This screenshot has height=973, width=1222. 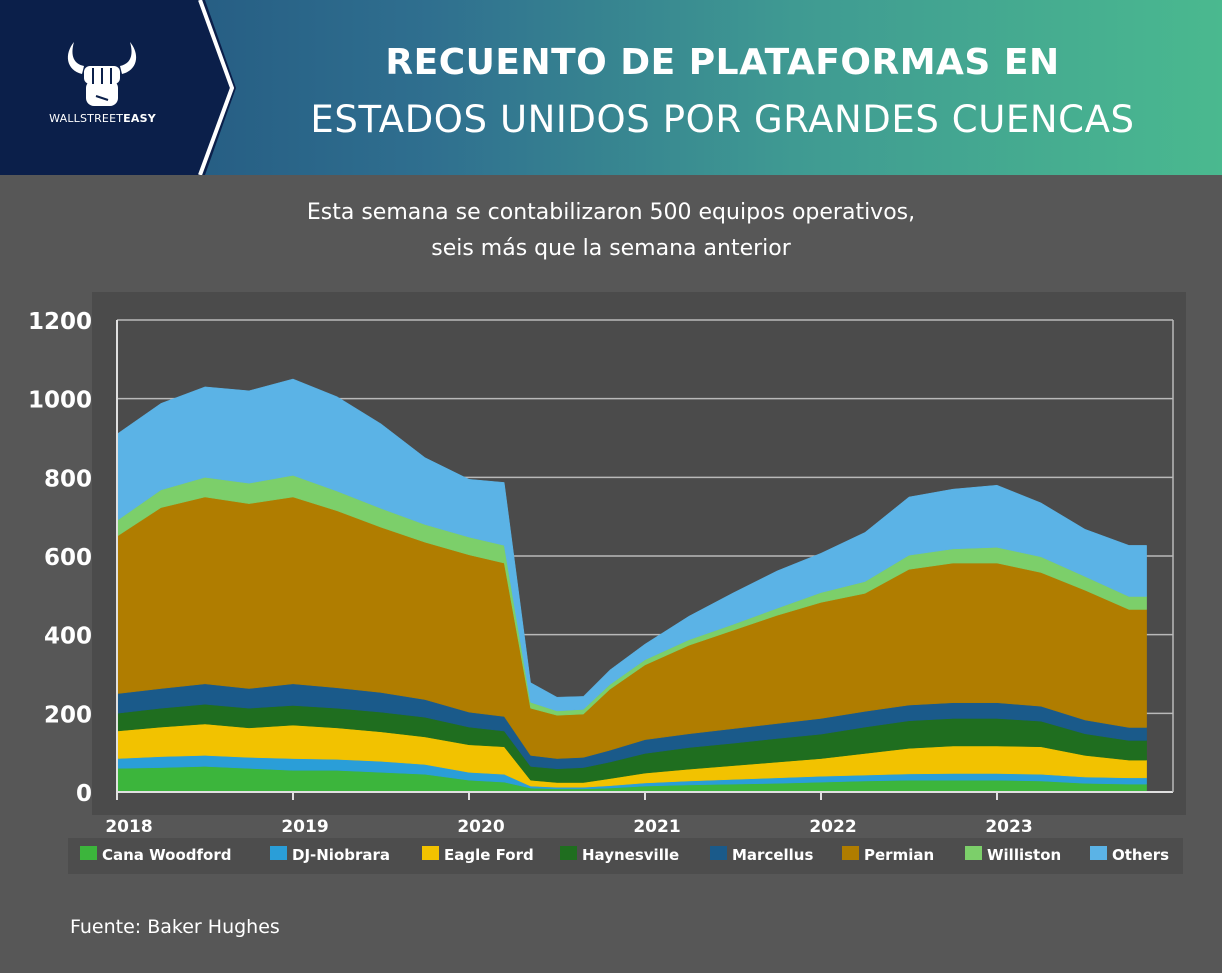 I want to click on brand-wordmark: WALLSTREETEASY, so click(x=102, y=118).